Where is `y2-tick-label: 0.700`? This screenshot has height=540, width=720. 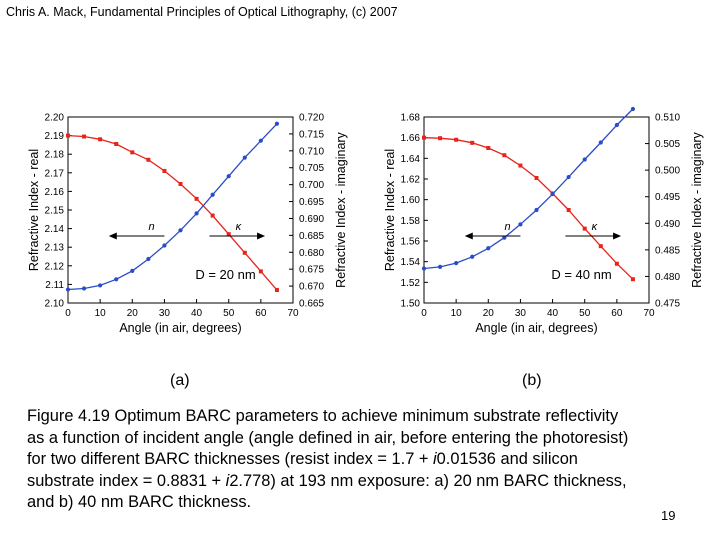 y2-tick-label: 0.700 is located at coordinates (311, 185).